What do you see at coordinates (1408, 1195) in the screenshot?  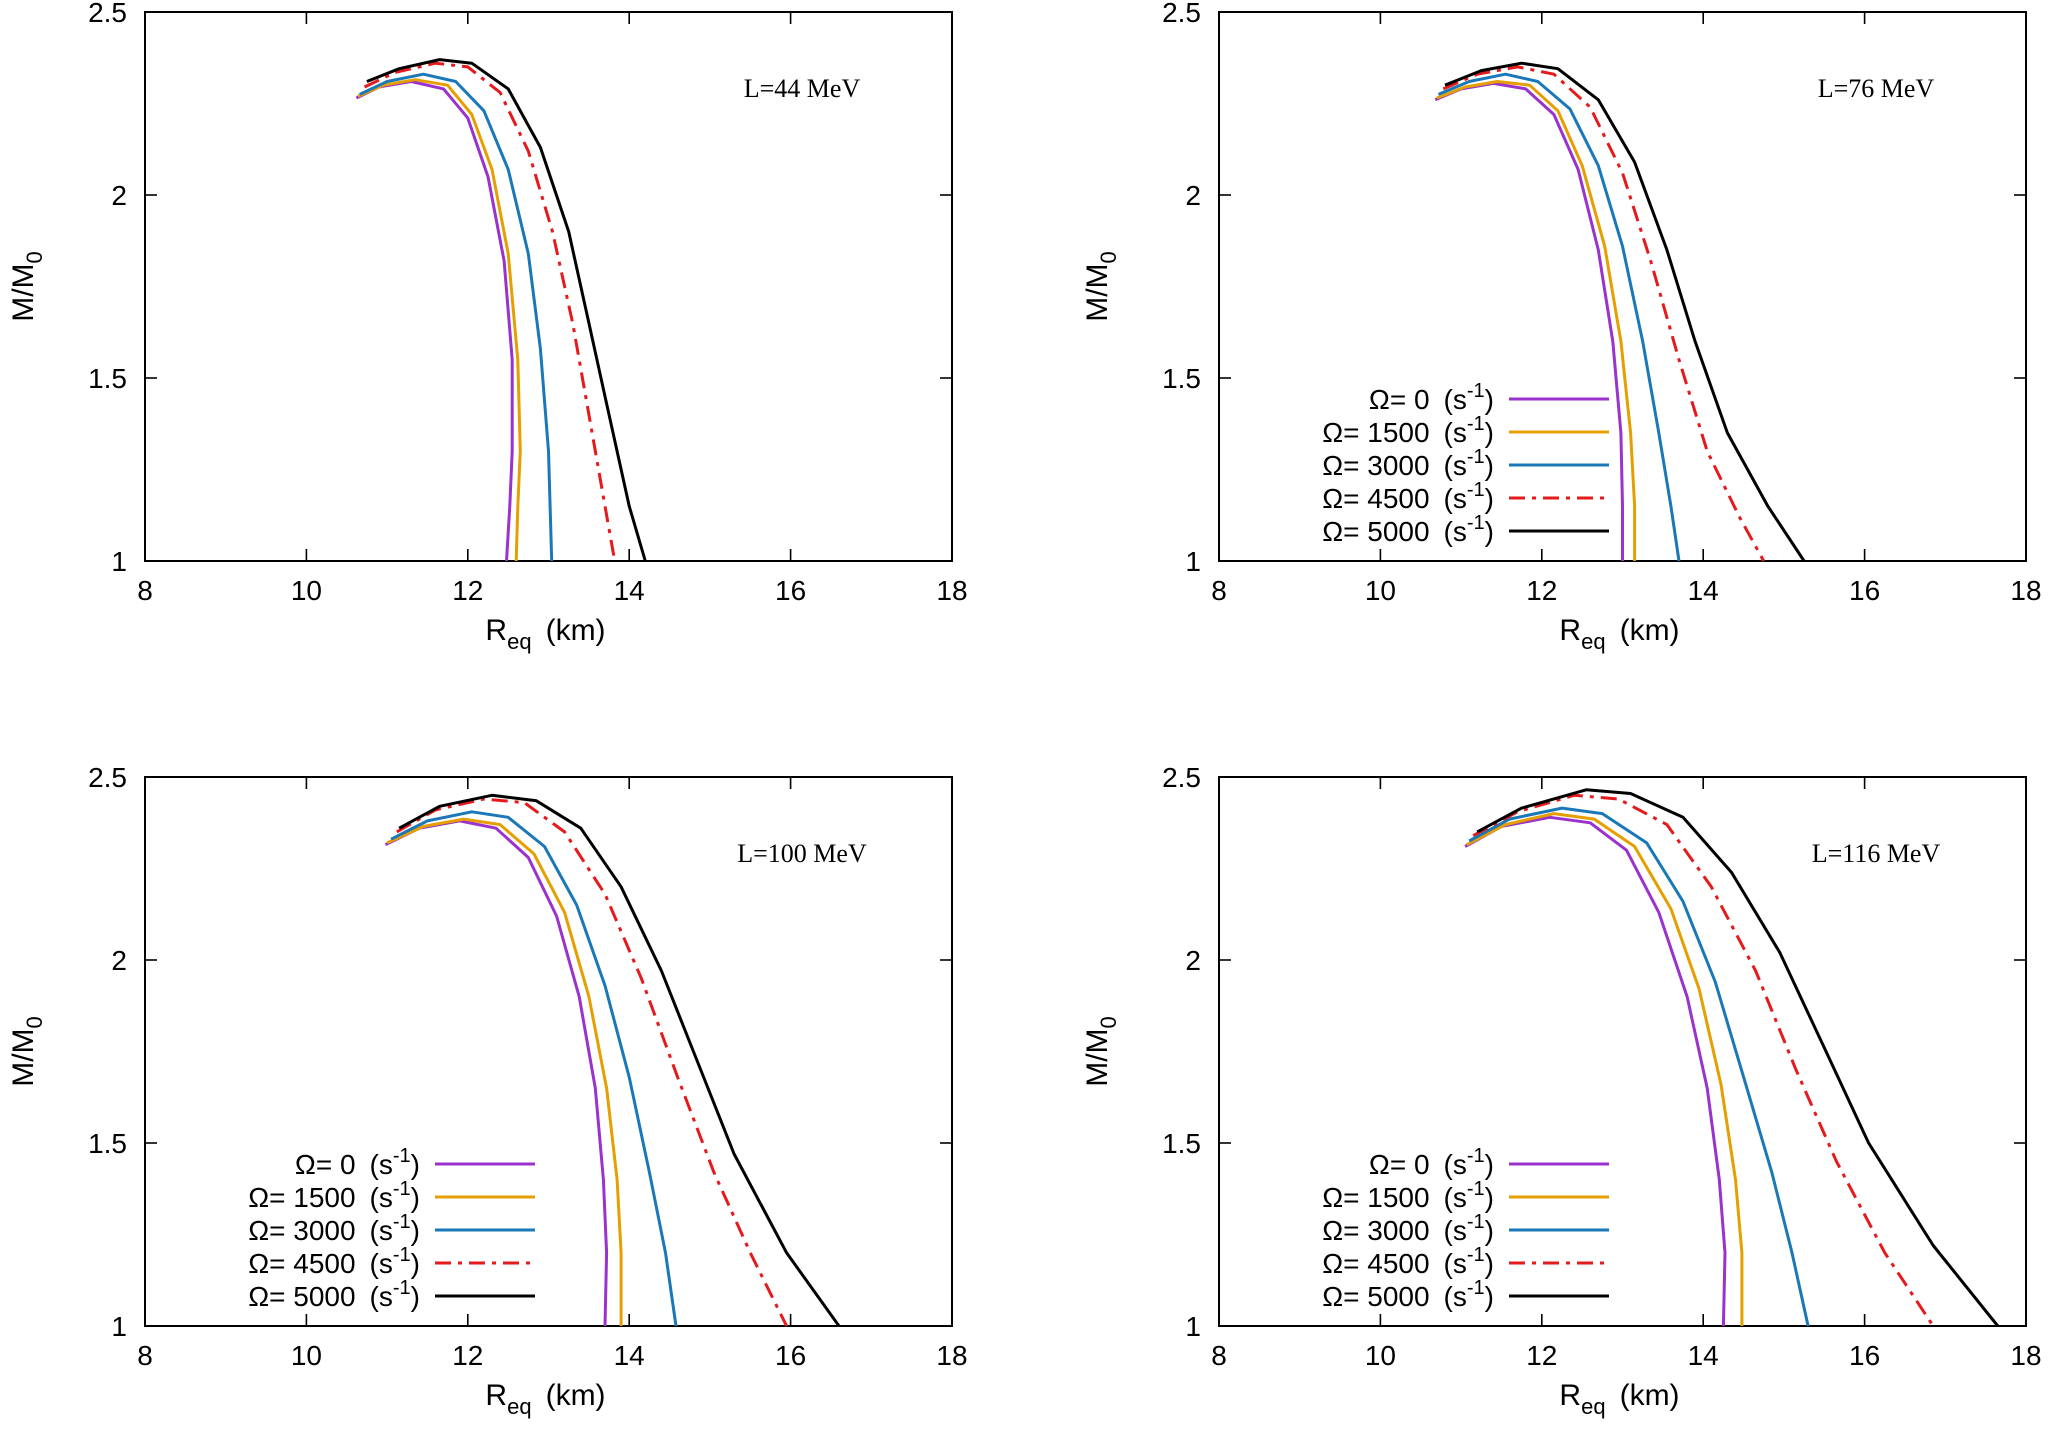 I see `legend-label: Ω= 1500 (s-1)` at bounding box center [1408, 1195].